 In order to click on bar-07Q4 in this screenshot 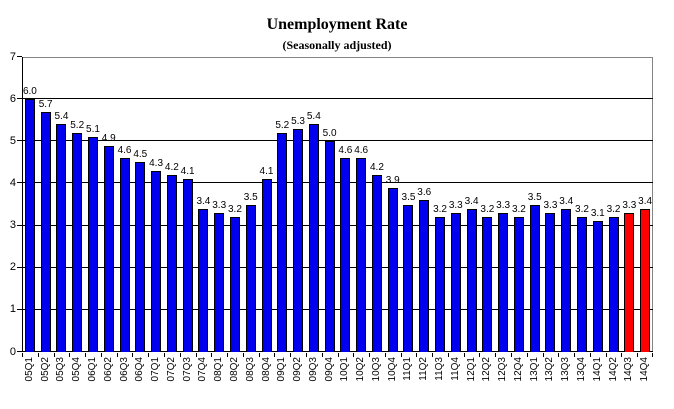, I will do `click(203, 280)`.